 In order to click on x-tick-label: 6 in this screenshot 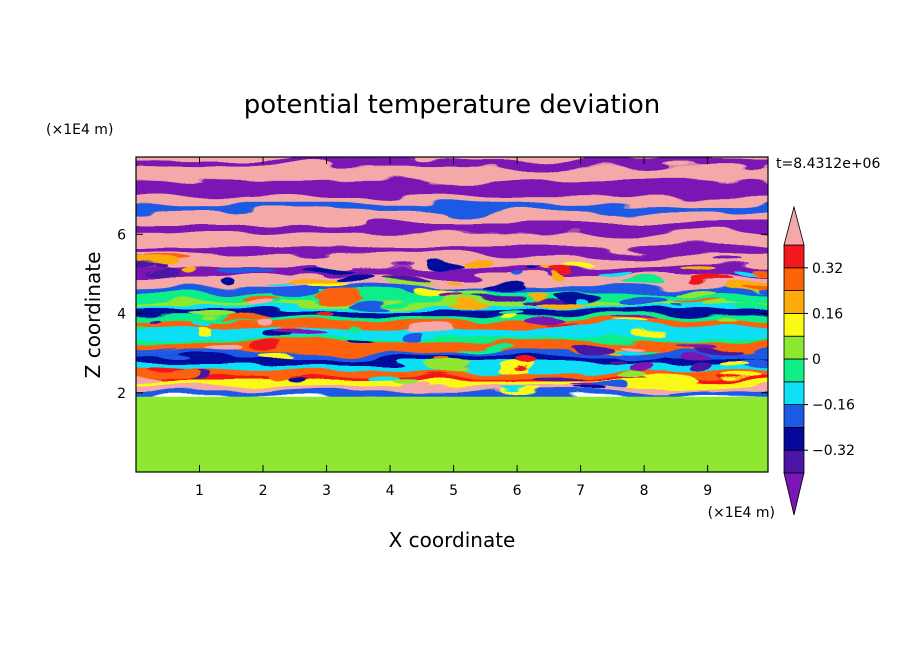, I will do `click(517, 491)`.